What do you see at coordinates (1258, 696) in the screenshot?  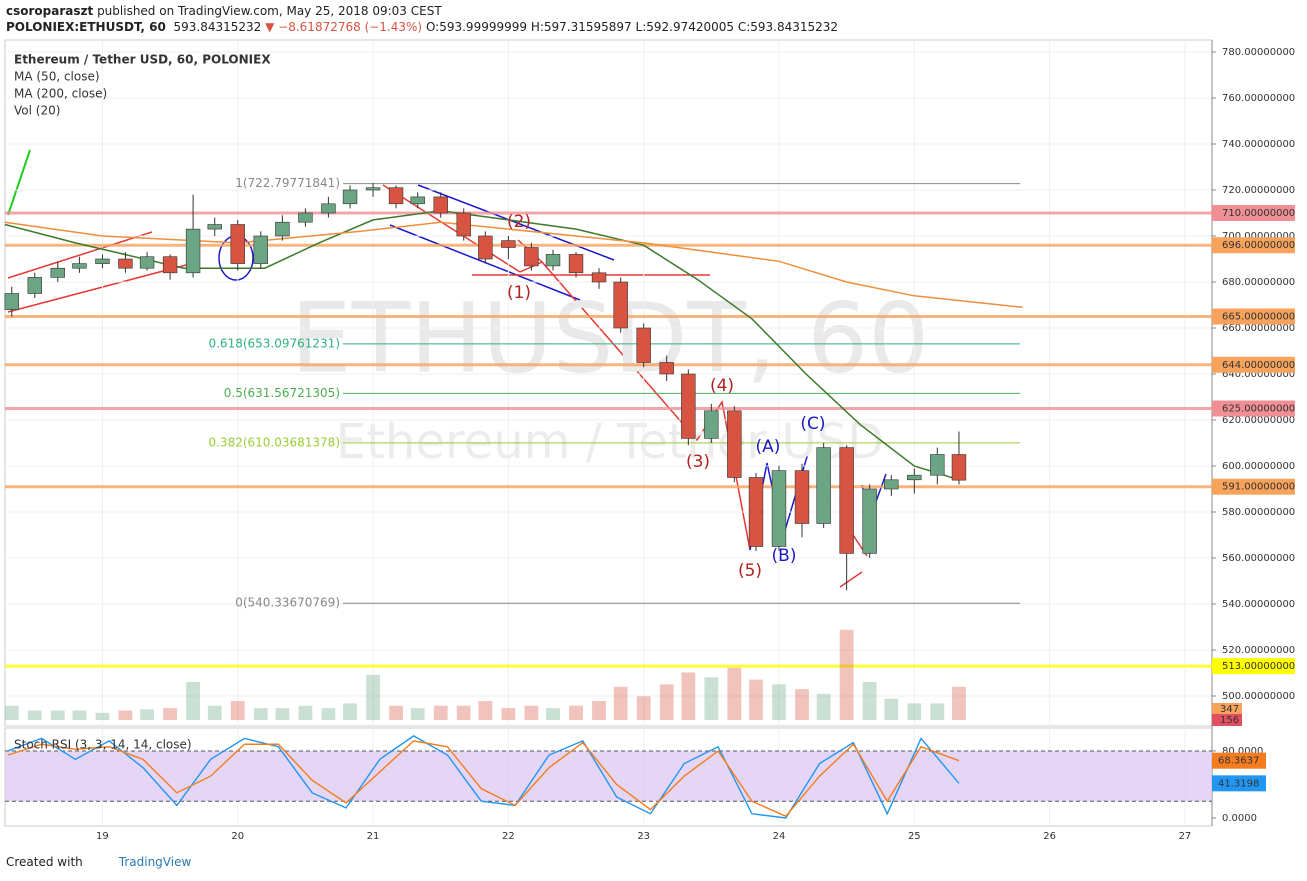 I see `y-tick-label: 500.00000000` at bounding box center [1258, 696].